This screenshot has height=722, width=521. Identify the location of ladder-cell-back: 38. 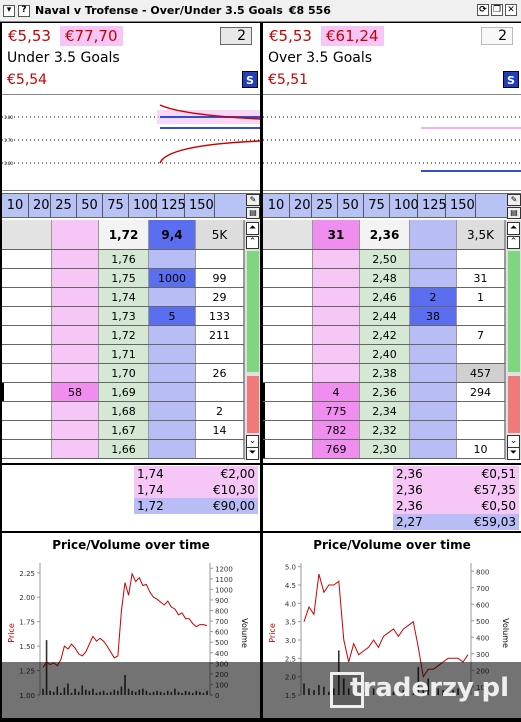
(433, 316).